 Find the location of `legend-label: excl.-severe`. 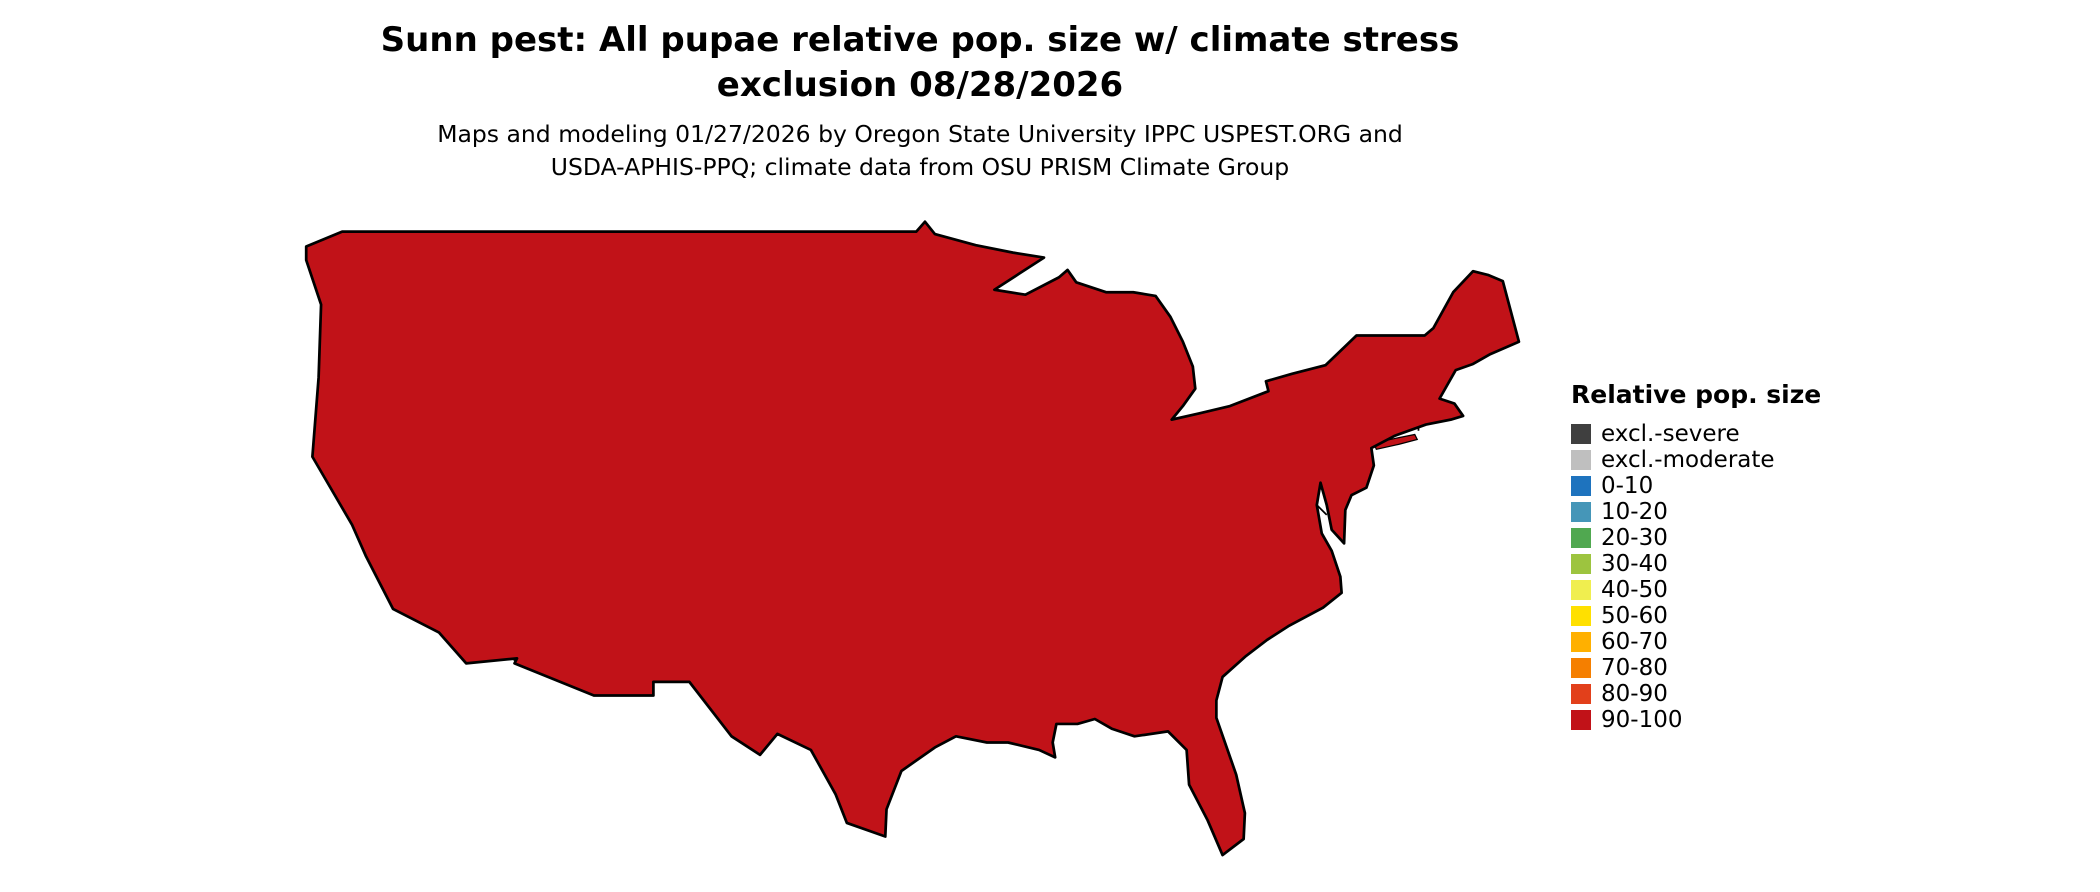

legend-label: excl.-severe is located at coordinates (1670, 434).